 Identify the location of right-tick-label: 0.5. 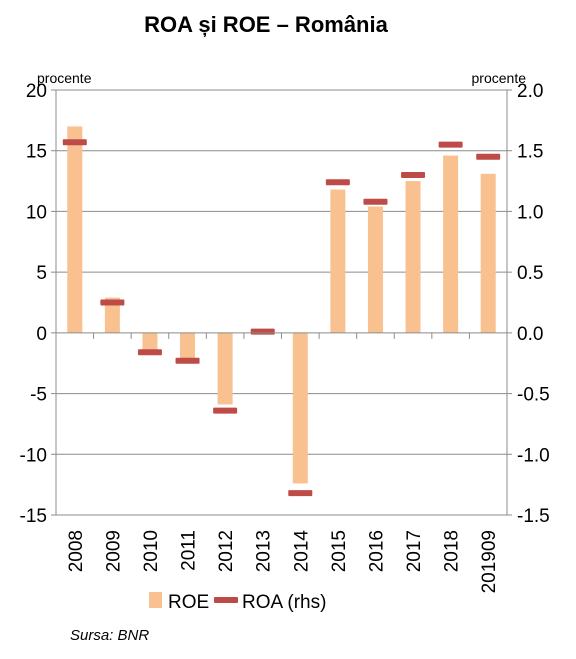
(530, 273).